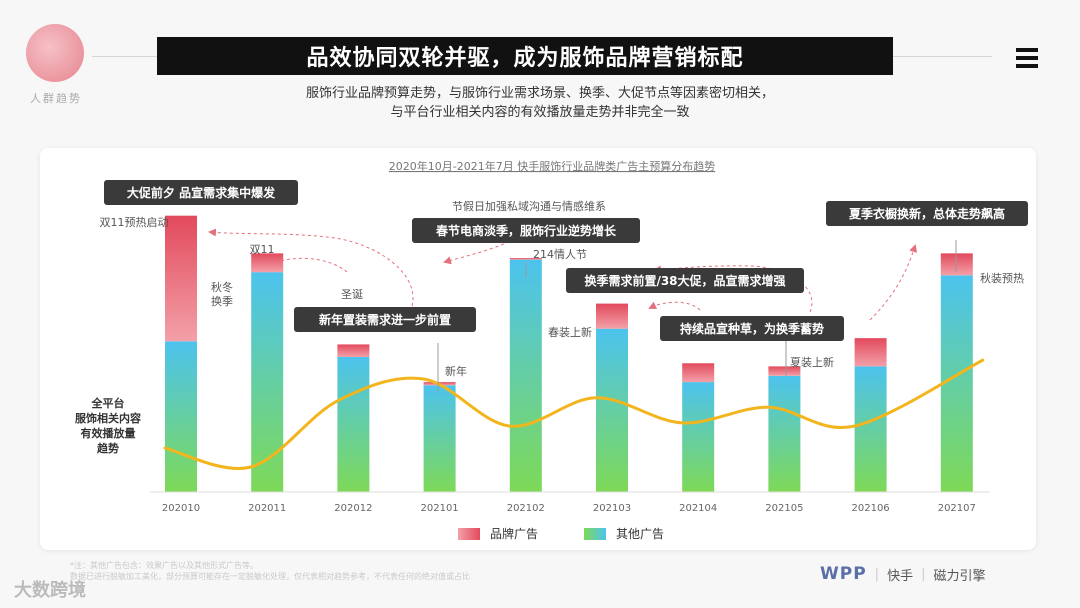 The height and width of the screenshot is (608, 1080). What do you see at coordinates (222, 301) in the screenshot?
I see `annotation-label: 换季` at bounding box center [222, 301].